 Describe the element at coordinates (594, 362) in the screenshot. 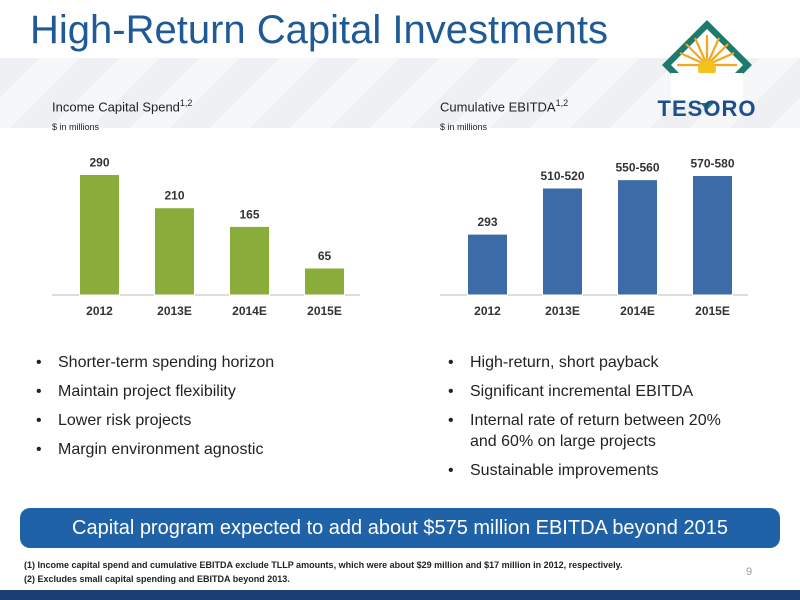

I see `bullet-item: High-return, short payback` at that location.